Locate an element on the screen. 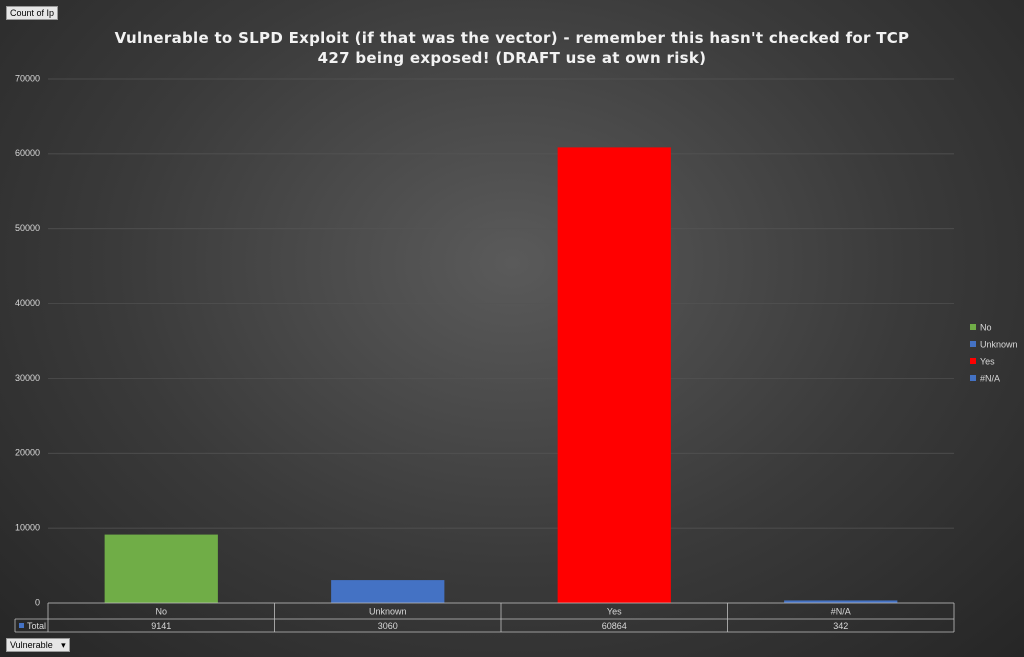 Image resolution: width=1024 pixels, height=657 pixels. axis-field-button: Vulnerable ▾ is located at coordinates (38, 645).